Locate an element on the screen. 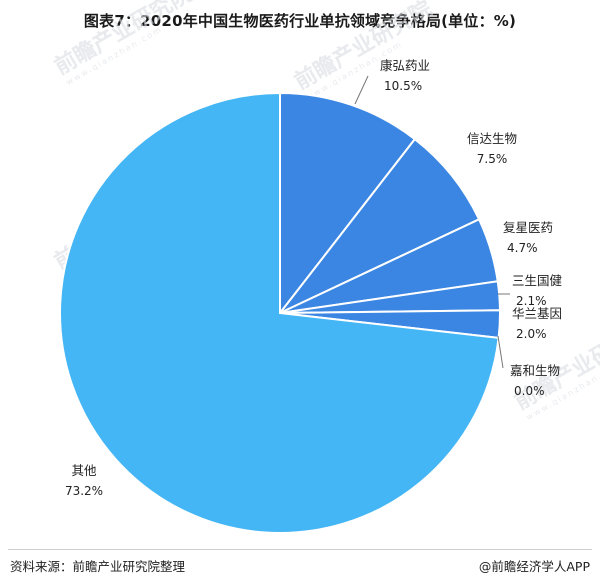 Image resolution: width=600 pixels, height=584 pixels. slice-value-label: 10.5% is located at coordinates (403, 86).